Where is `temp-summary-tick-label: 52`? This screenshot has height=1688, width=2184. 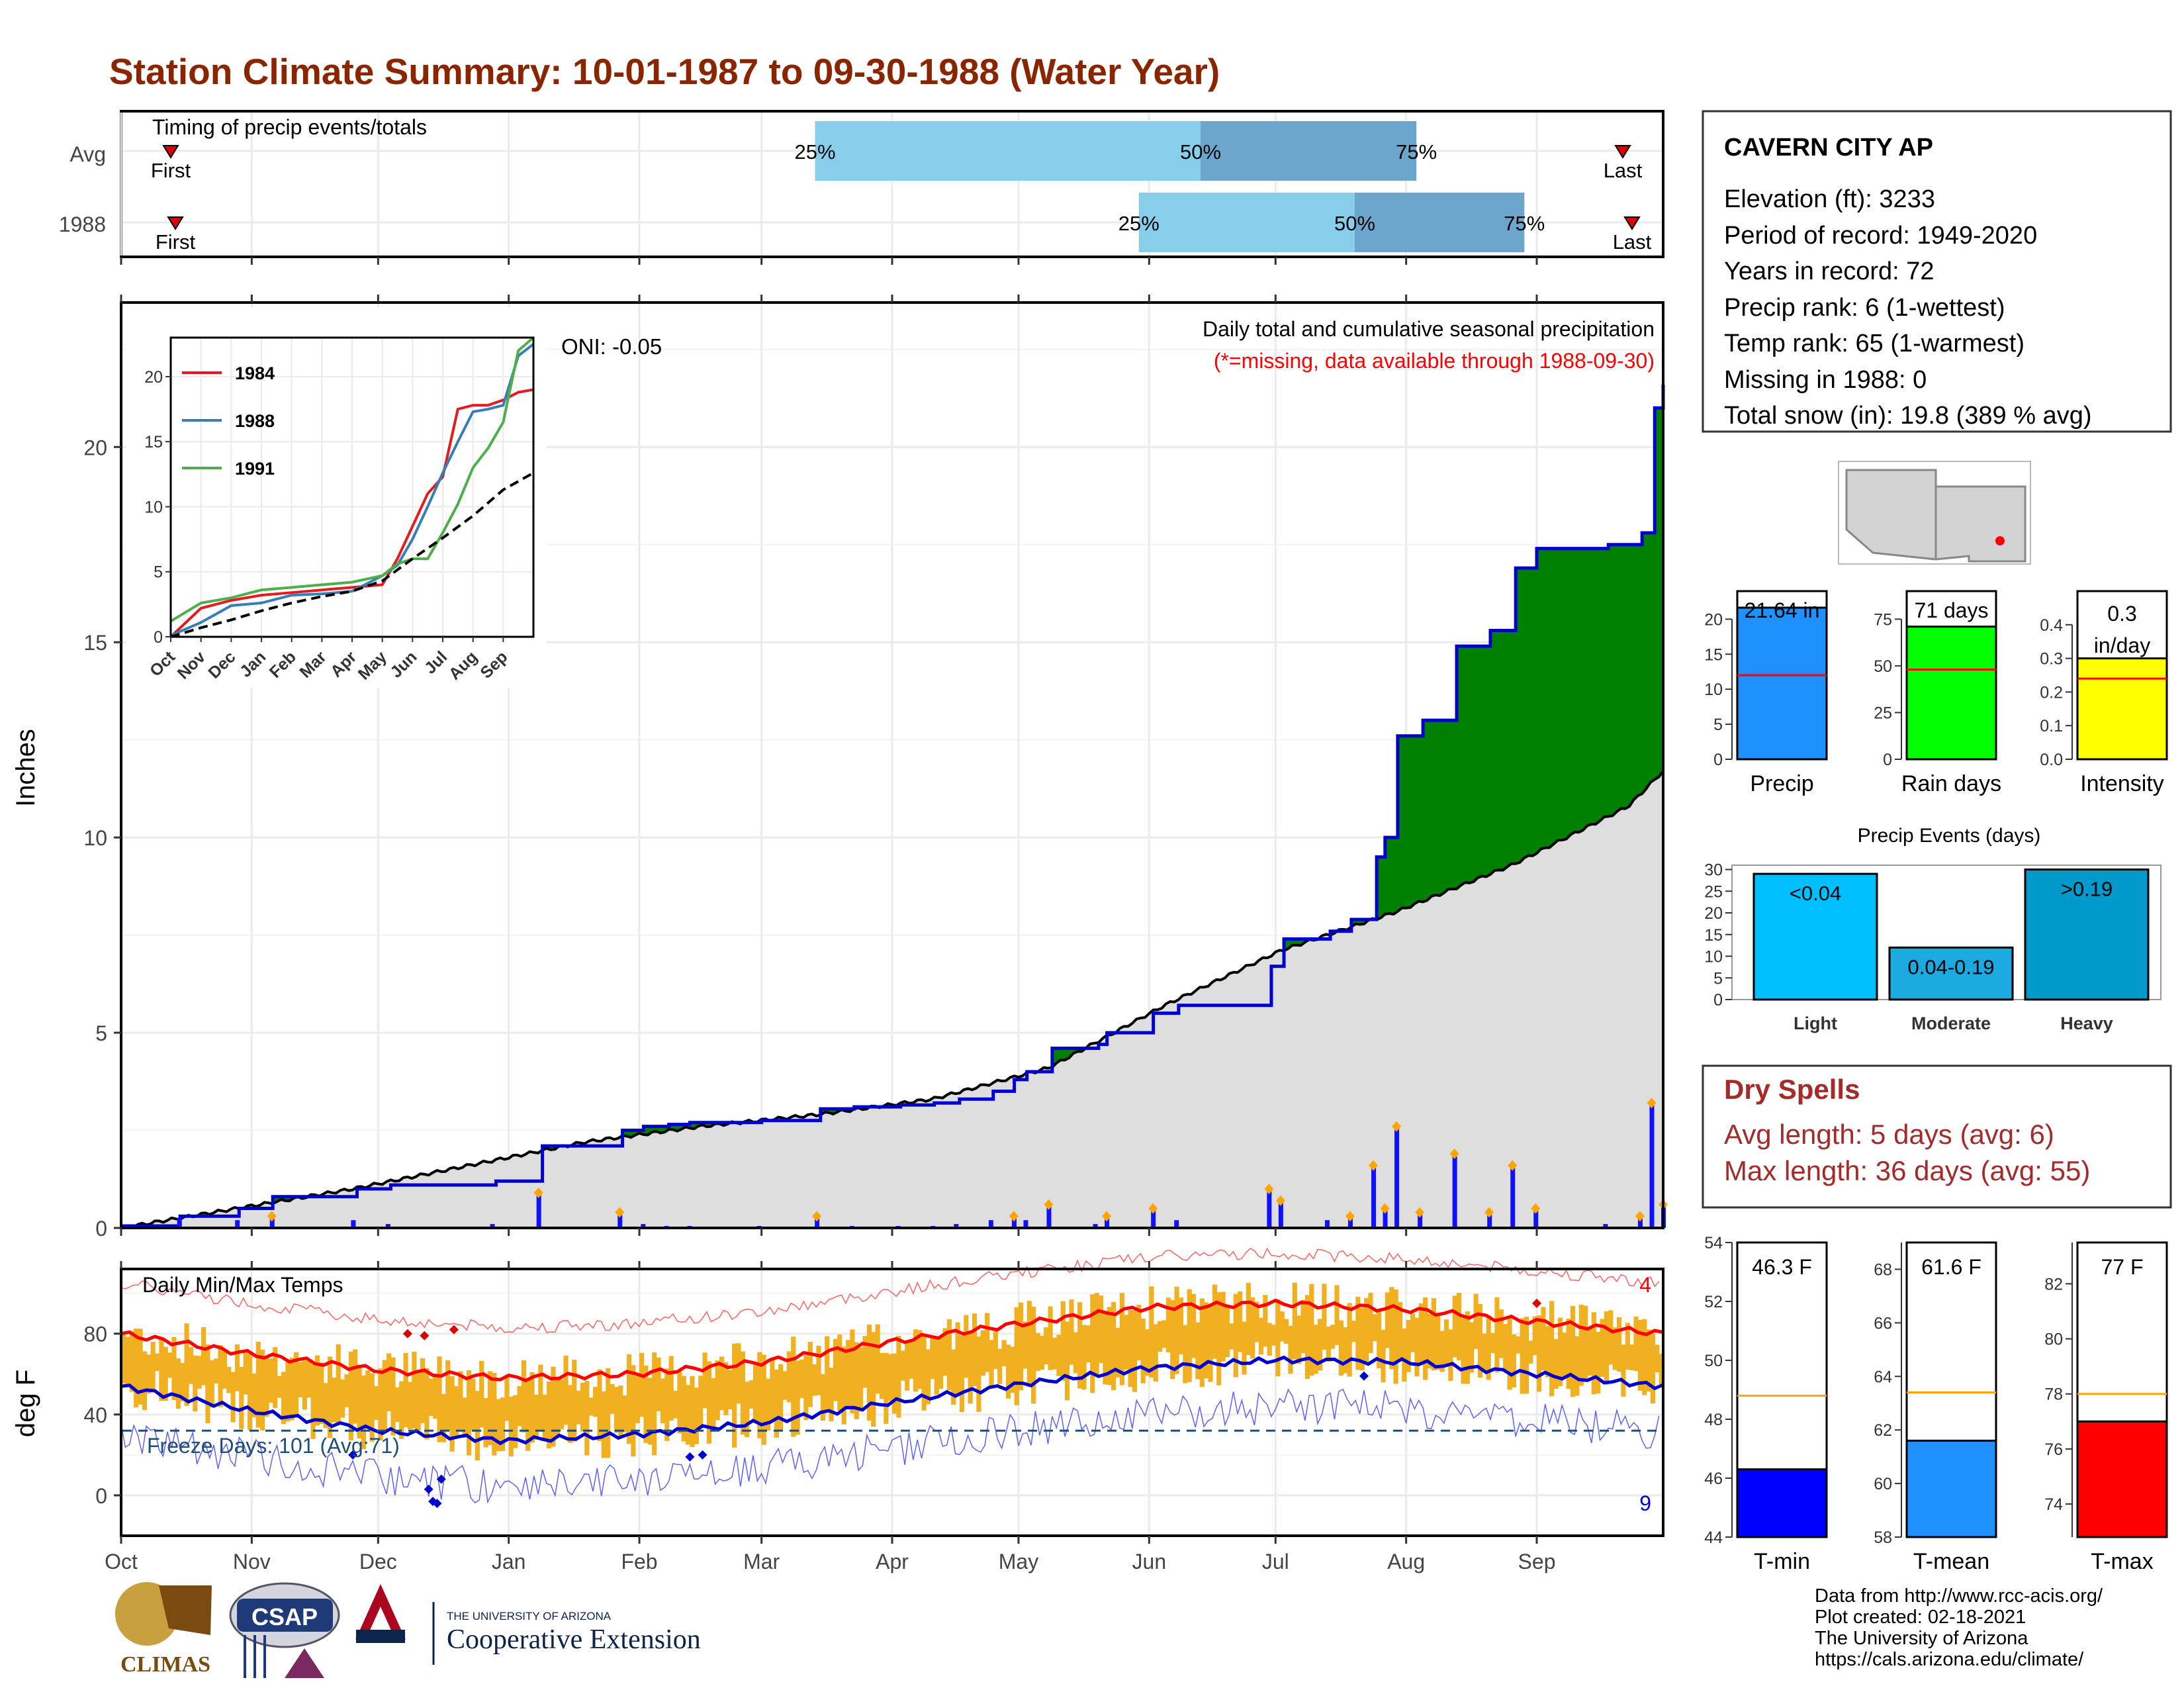 temp-summary-tick-label: 52 is located at coordinates (1713, 1302).